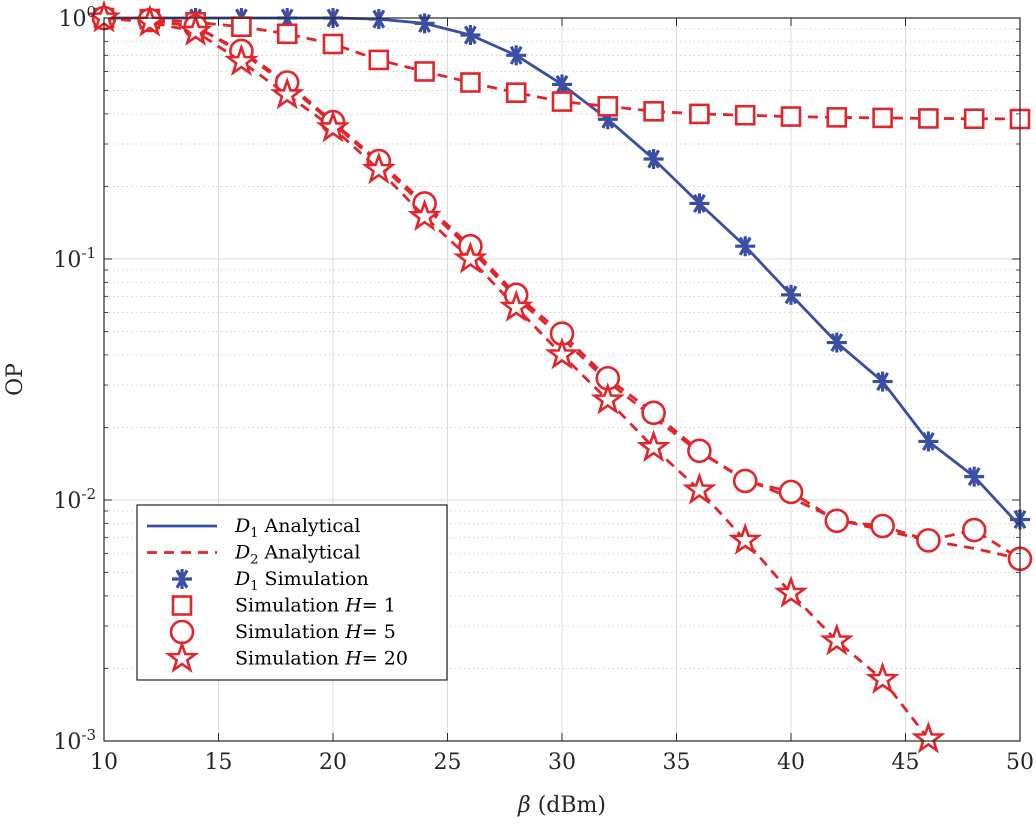  Describe the element at coordinates (677, 762) in the screenshot. I see `x-tick-label: 35` at that location.